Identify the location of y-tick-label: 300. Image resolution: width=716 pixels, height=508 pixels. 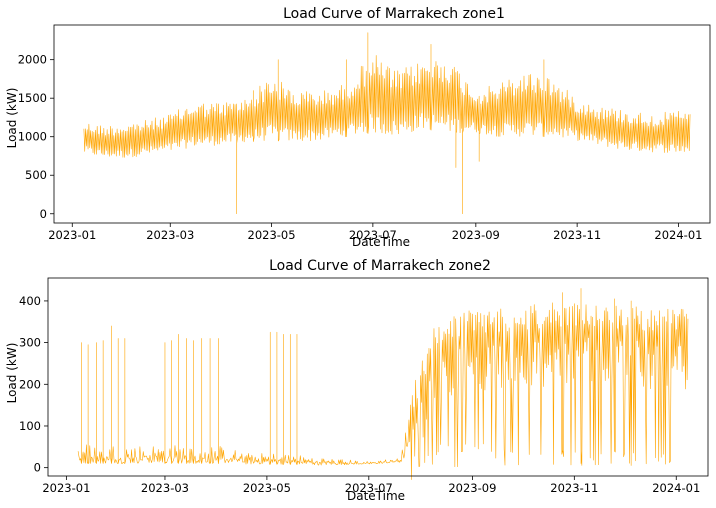
(30, 343).